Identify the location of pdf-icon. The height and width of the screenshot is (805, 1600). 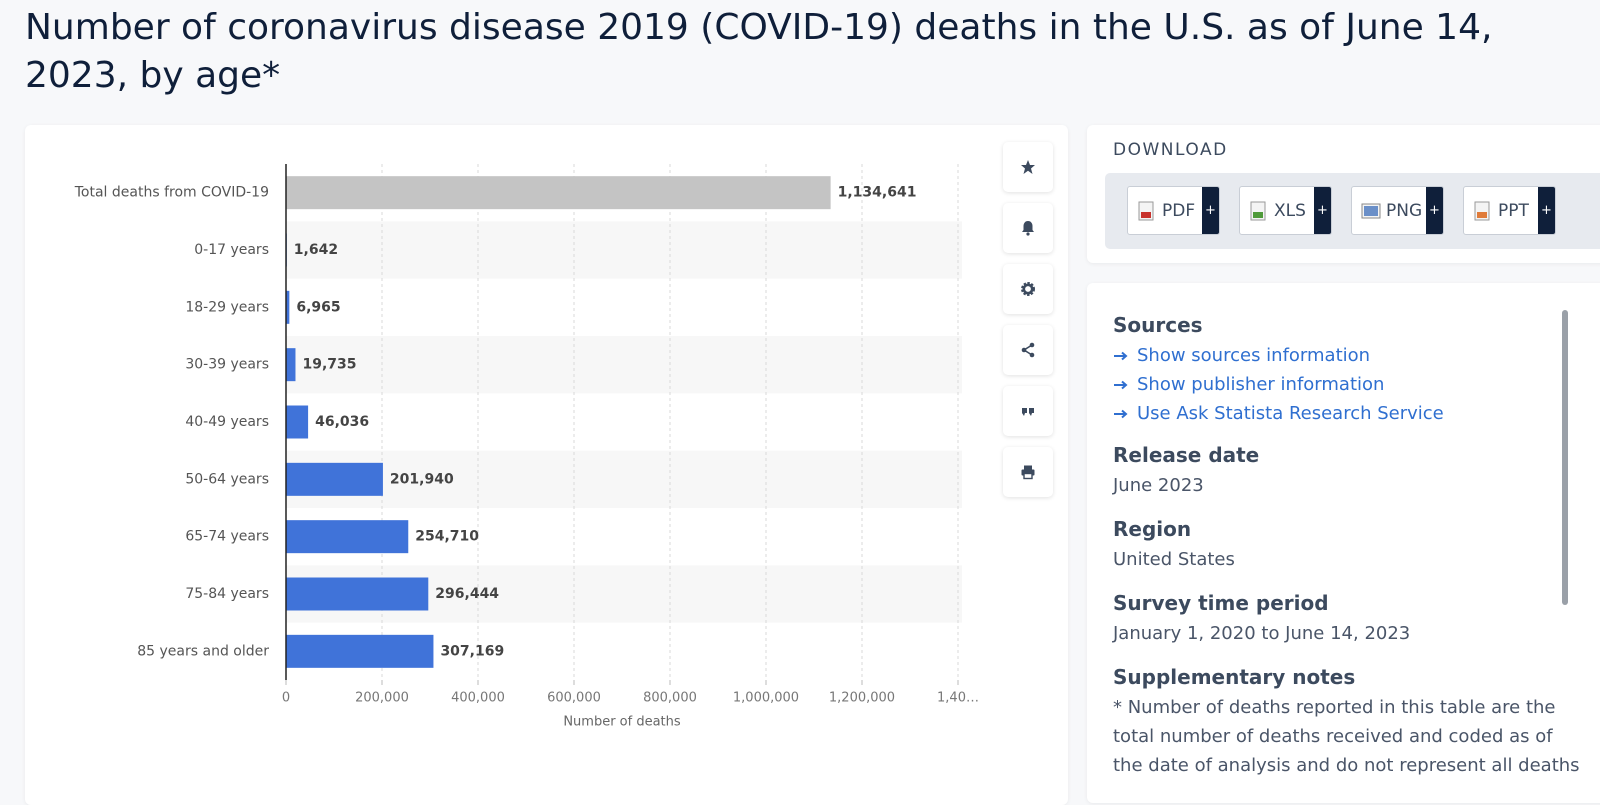
(1147, 211).